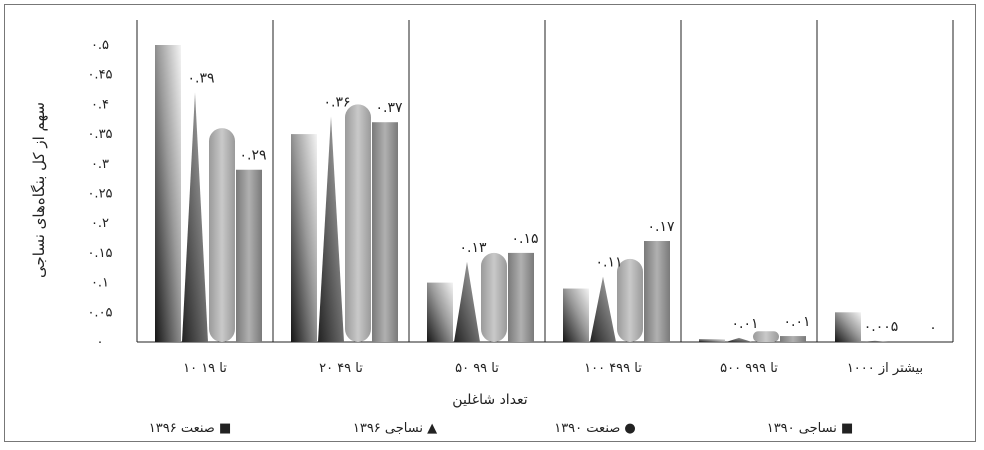 This screenshot has width=984, height=450. I want to click on data-label: ۰.۰۰۵, so click(881, 327).